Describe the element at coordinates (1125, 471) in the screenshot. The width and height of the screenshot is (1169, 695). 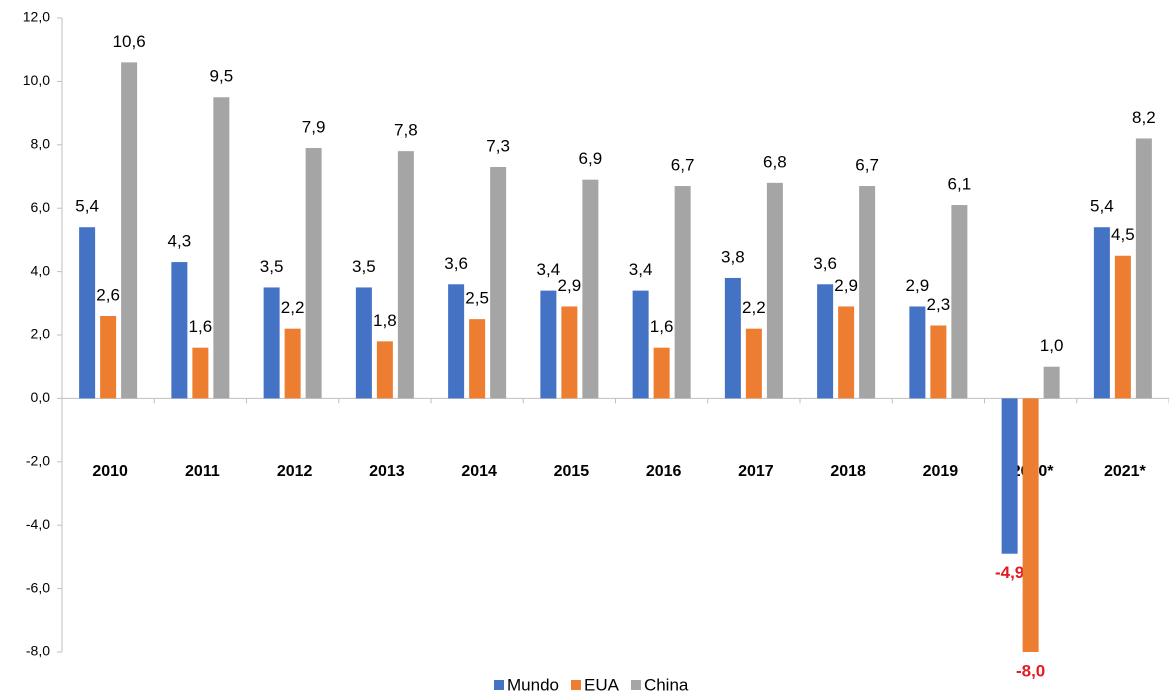
I see `x-tick-label: 2021*` at that location.